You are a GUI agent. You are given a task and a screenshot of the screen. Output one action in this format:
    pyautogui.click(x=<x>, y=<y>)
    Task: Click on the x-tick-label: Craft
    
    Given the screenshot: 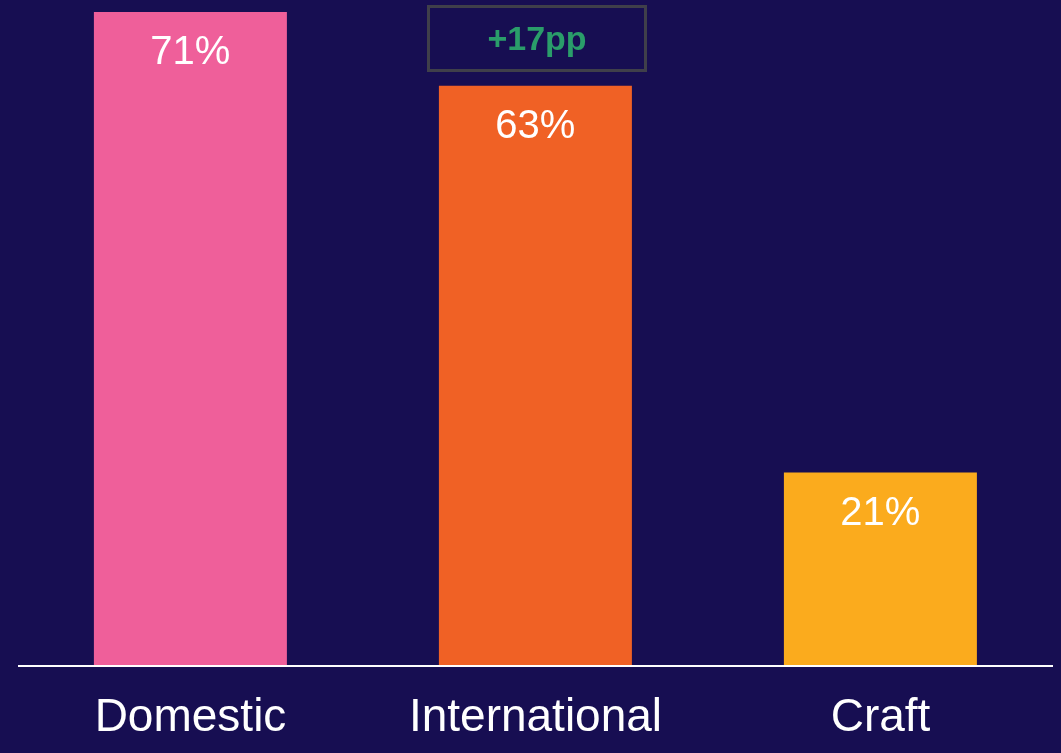 What is the action you would take?
    pyautogui.click(x=880, y=714)
    